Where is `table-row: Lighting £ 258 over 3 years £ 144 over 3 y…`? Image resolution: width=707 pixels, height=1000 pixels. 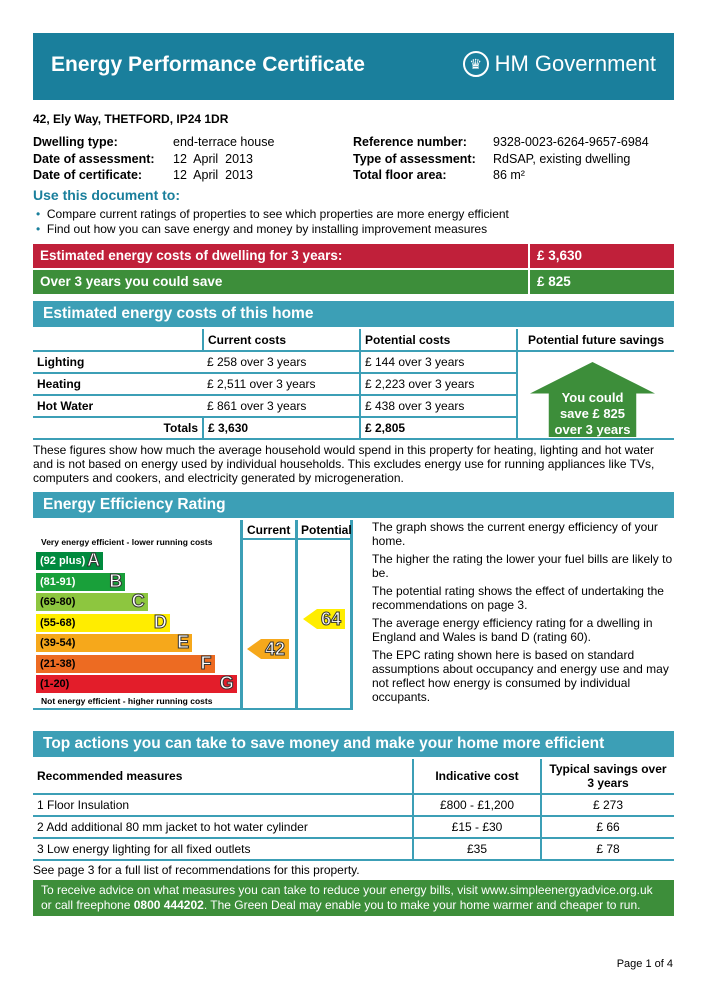 table-row: Lighting £ 258 over 3 years £ 144 over 3 y… is located at coordinates (353, 395).